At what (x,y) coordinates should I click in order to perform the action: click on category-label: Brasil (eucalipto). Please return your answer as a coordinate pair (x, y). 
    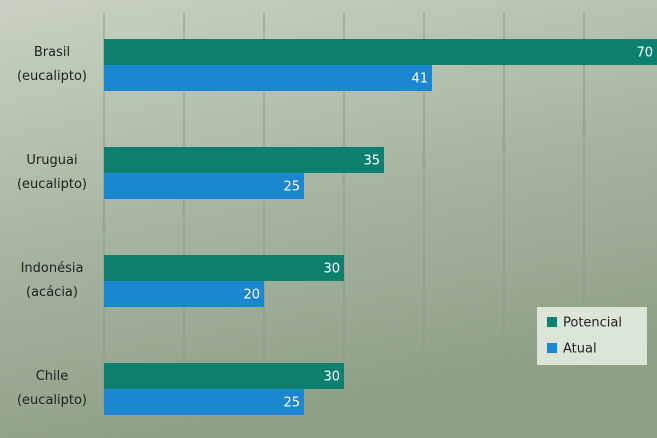
    Looking at the image, I should click on (52, 64).